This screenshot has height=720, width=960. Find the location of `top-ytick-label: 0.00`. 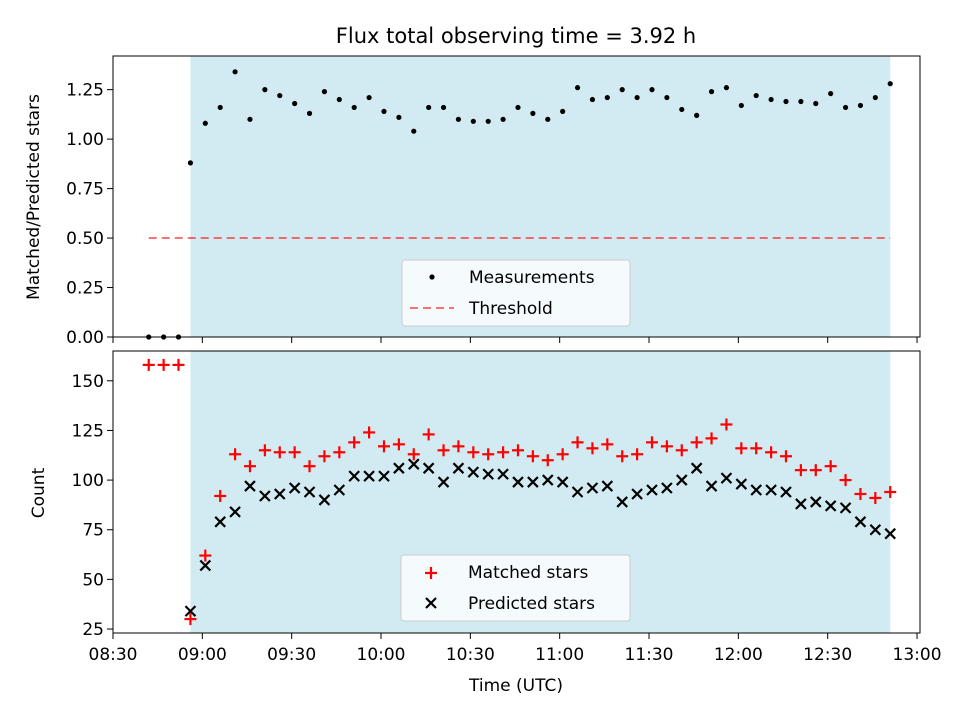

top-ytick-label: 0.00 is located at coordinates (85, 338).